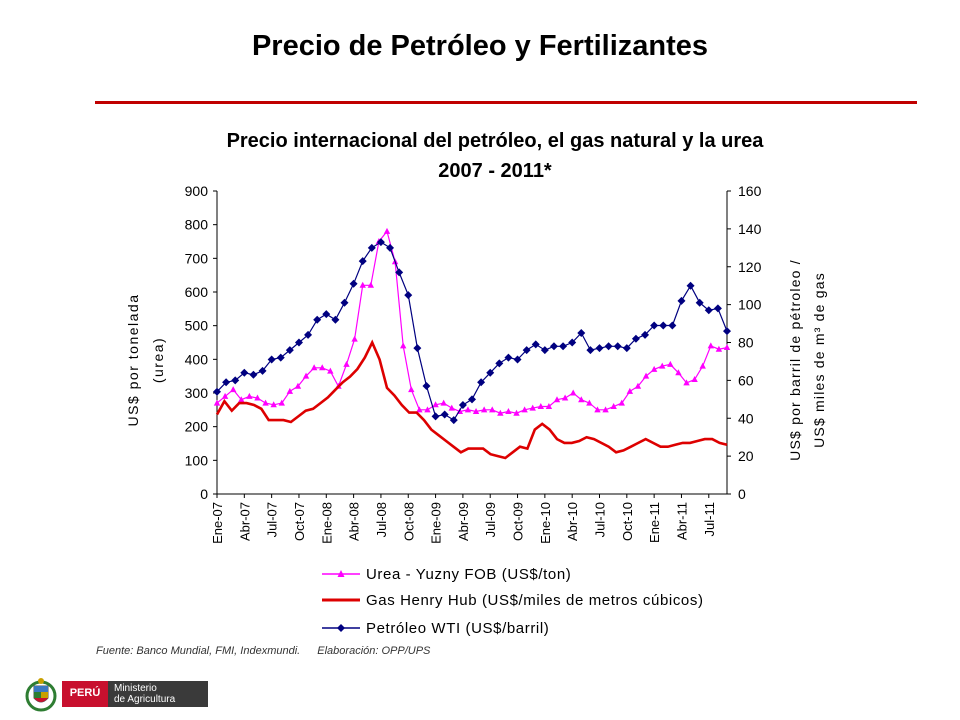 The image size is (960, 720). I want to click on x-tick-label: Oct-10, so click(627, 521).